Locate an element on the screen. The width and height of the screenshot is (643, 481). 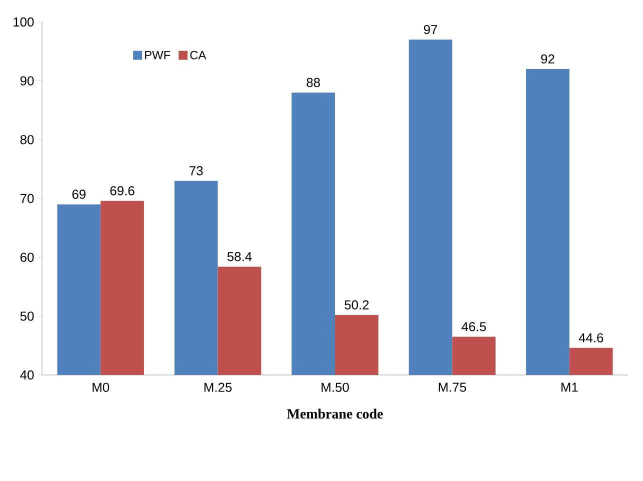
data-label: 92 is located at coordinates (547, 59).